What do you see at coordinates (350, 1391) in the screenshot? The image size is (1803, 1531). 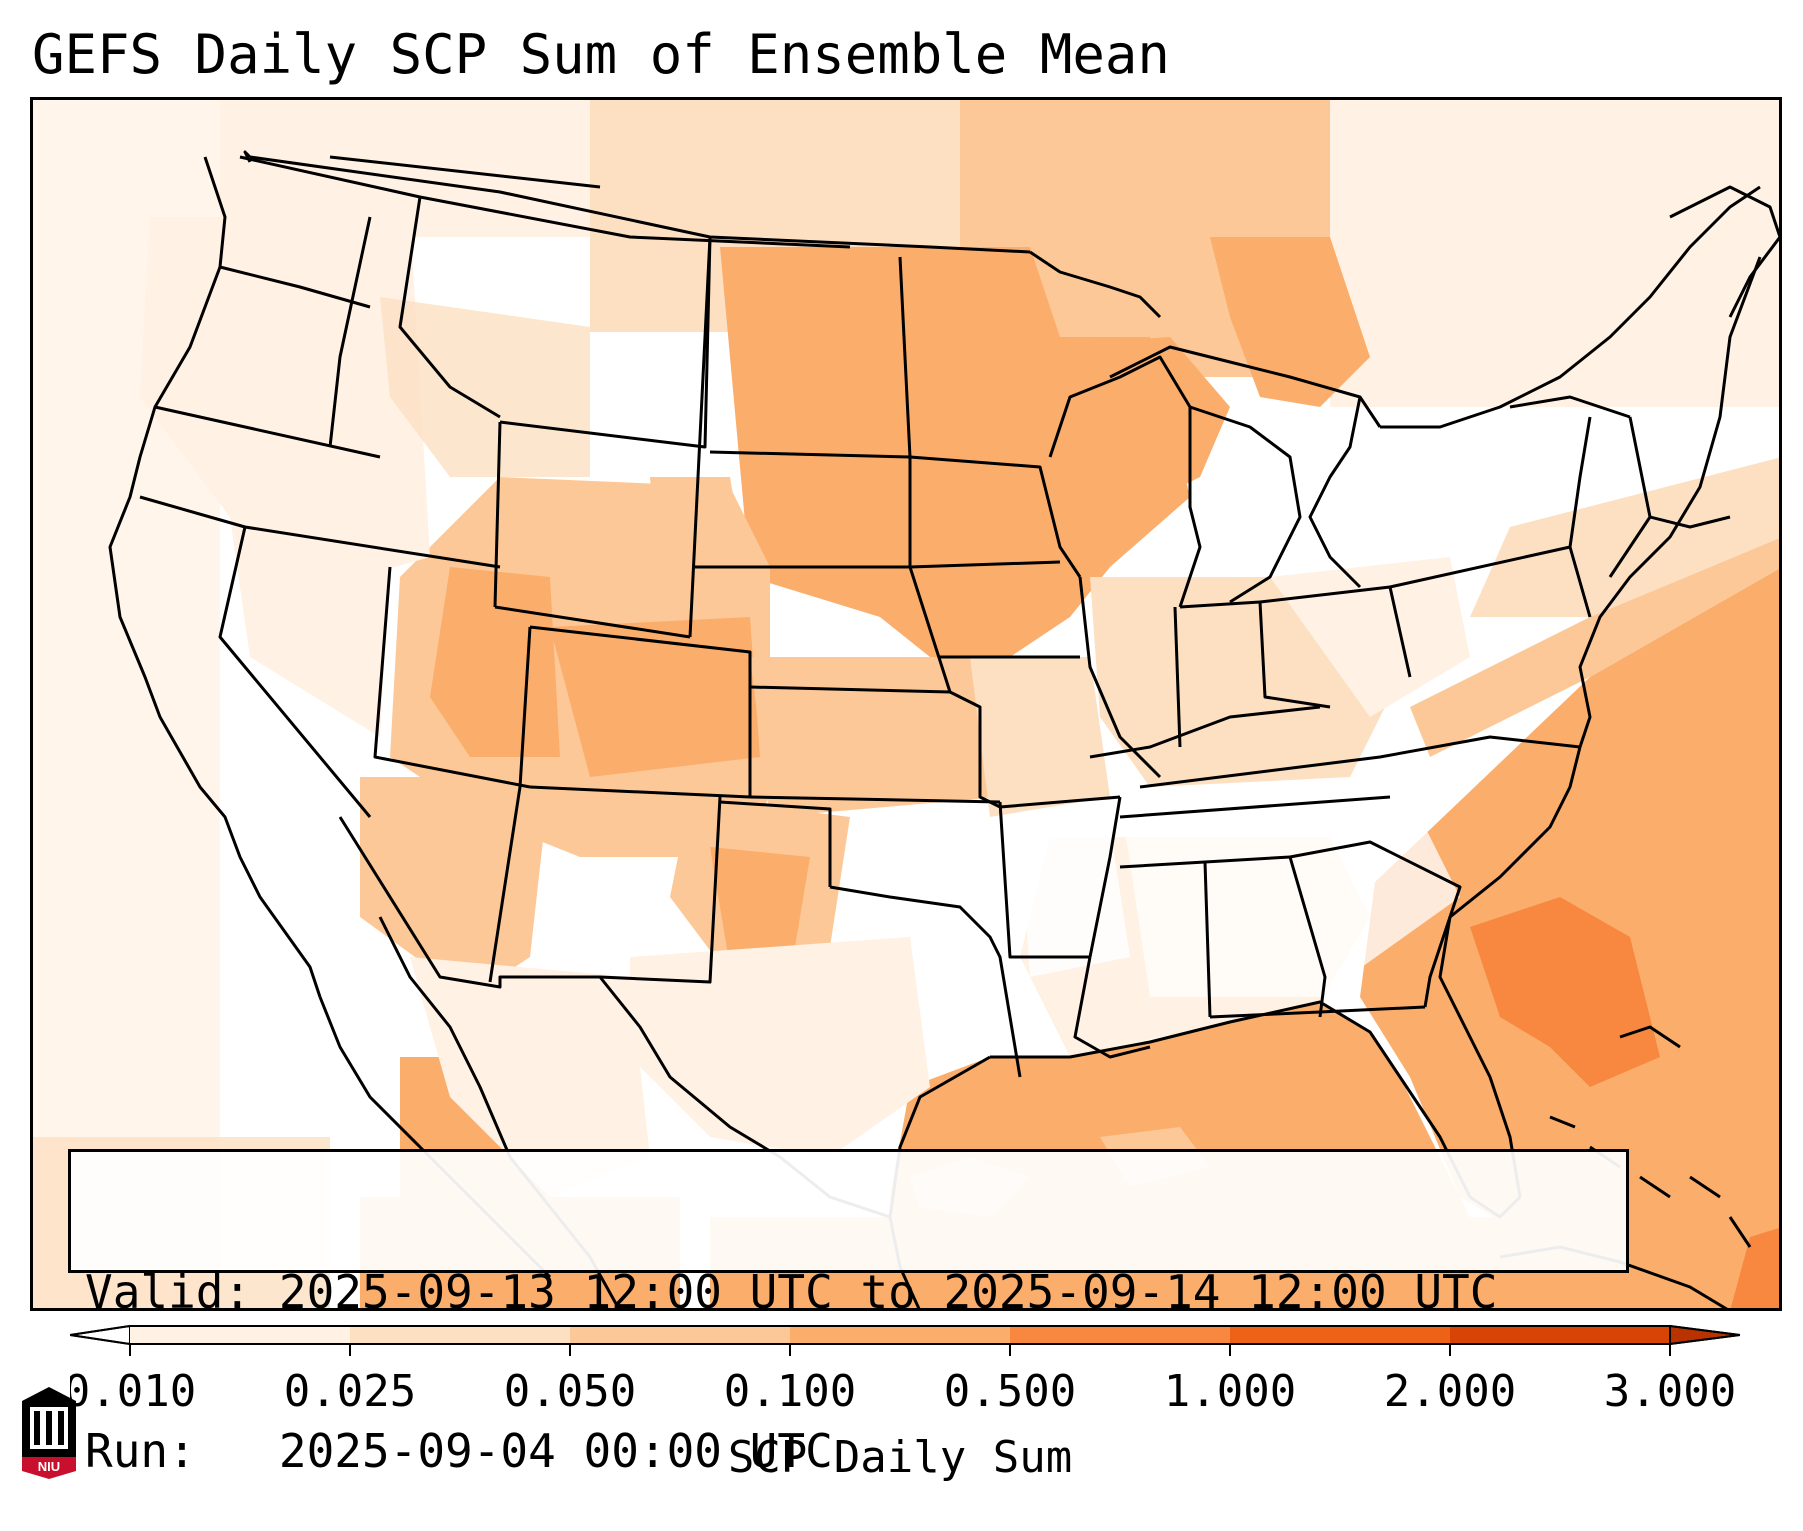 I see `colorbar-tick-label: 0.025` at bounding box center [350, 1391].